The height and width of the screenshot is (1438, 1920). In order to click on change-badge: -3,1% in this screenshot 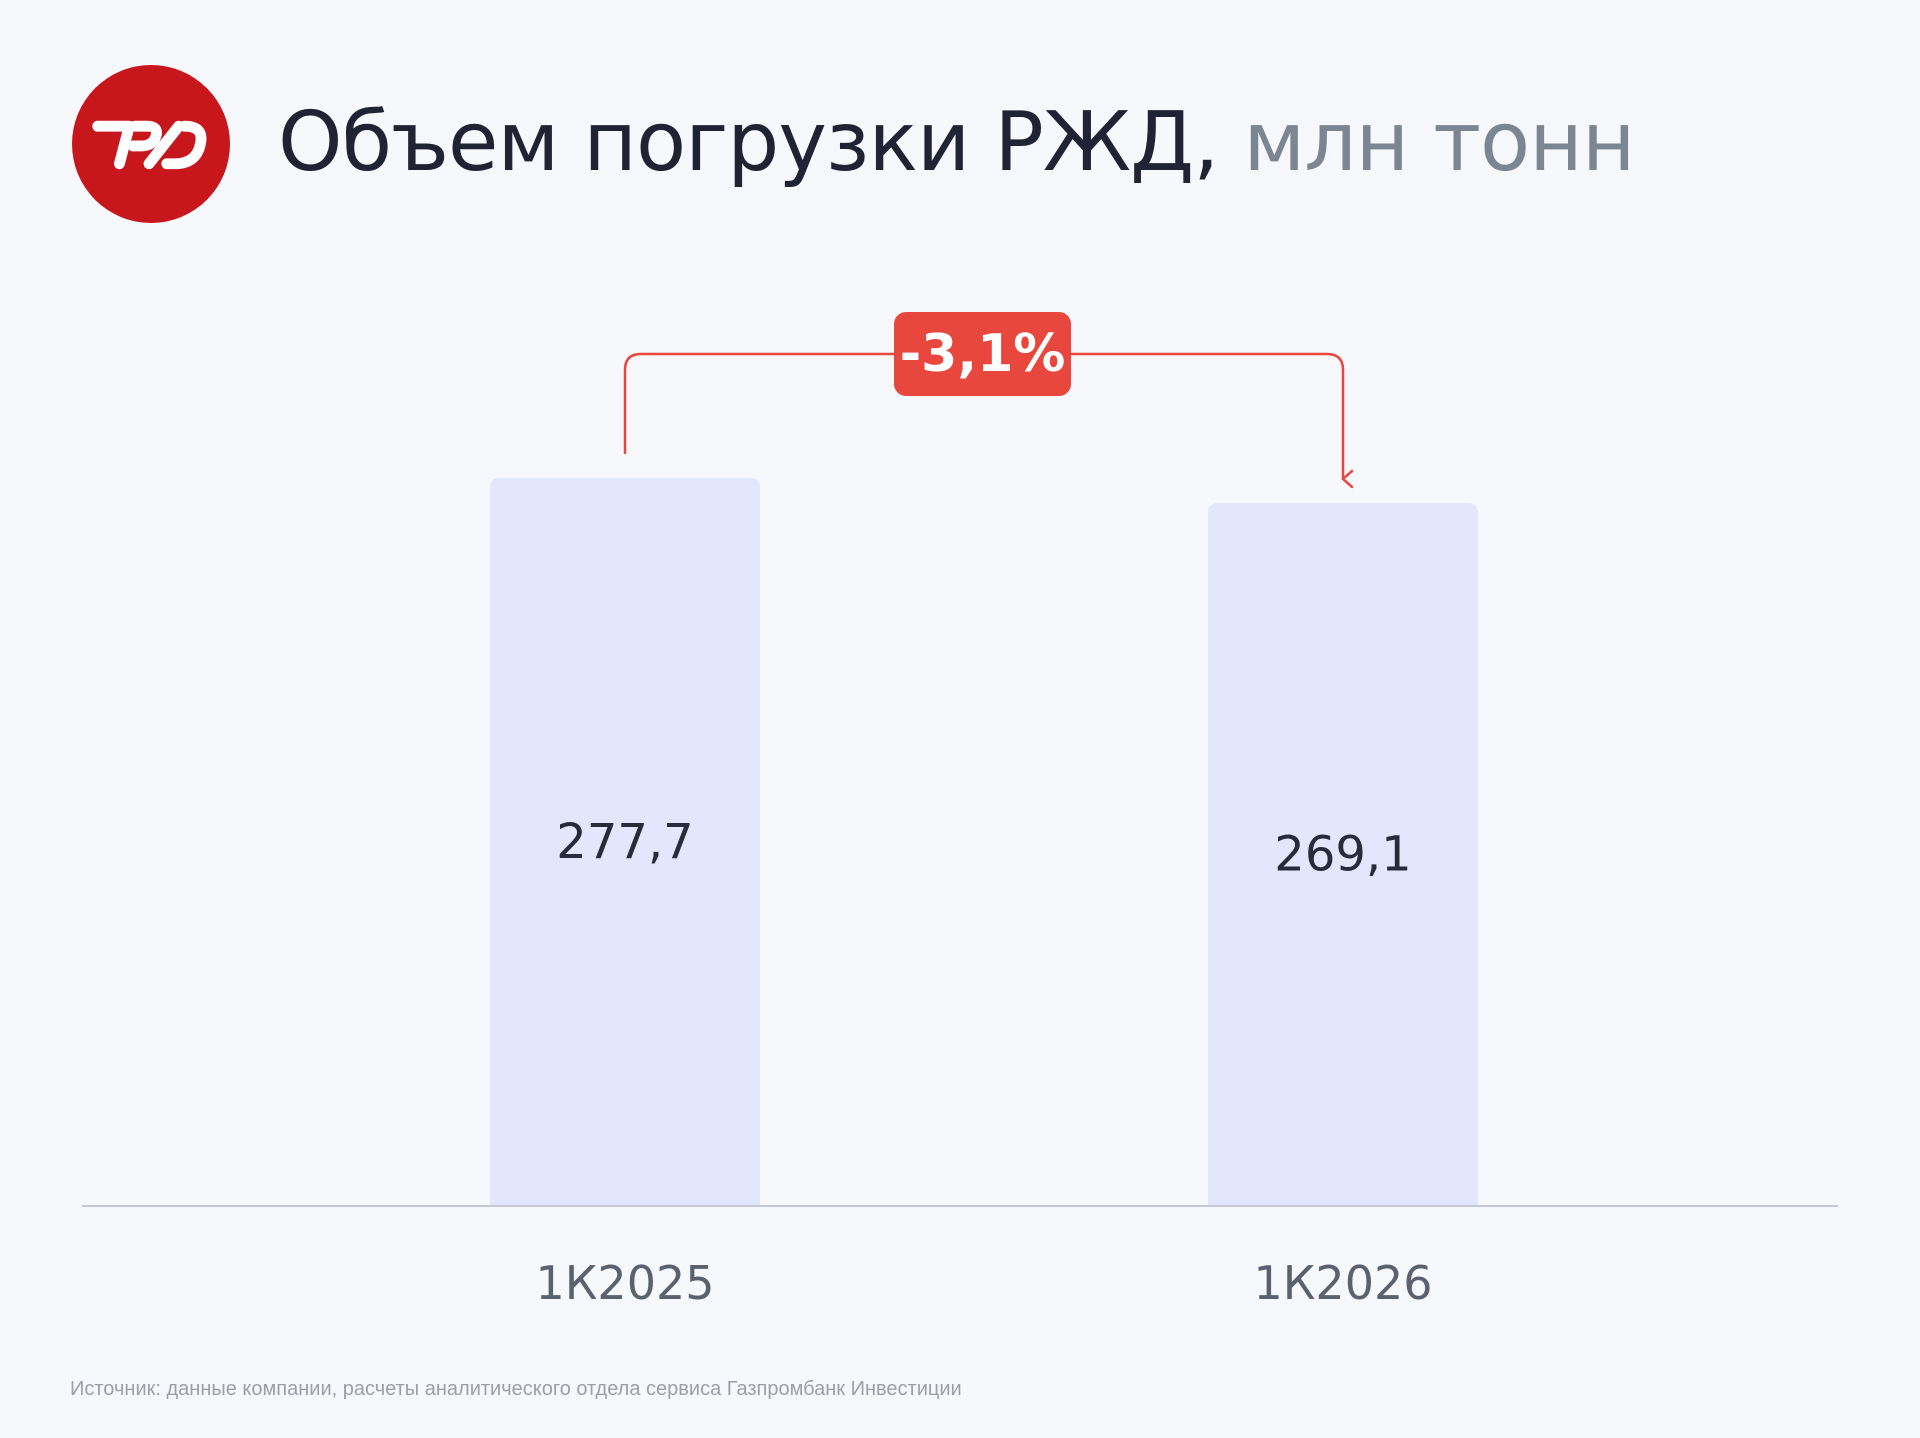, I will do `click(982, 354)`.